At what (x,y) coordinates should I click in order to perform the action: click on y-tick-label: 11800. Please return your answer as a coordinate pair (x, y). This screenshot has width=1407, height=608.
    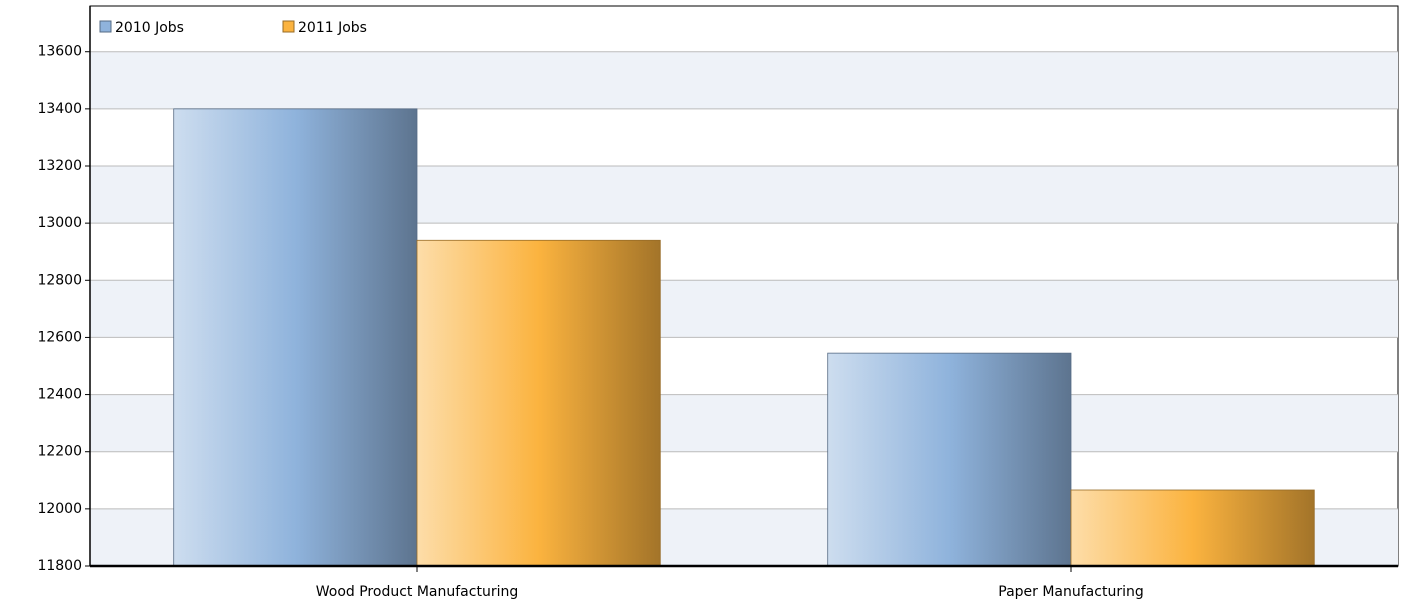
    Looking at the image, I should click on (59, 566).